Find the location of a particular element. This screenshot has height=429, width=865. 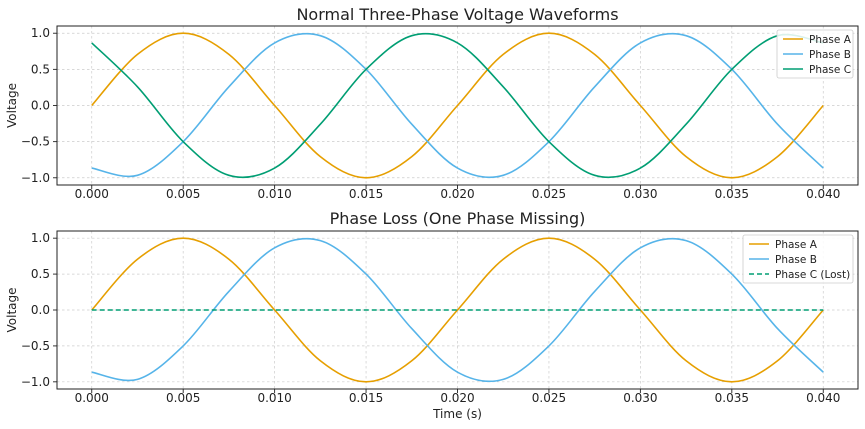

x-axis-label: Time (s) is located at coordinates (457, 414).